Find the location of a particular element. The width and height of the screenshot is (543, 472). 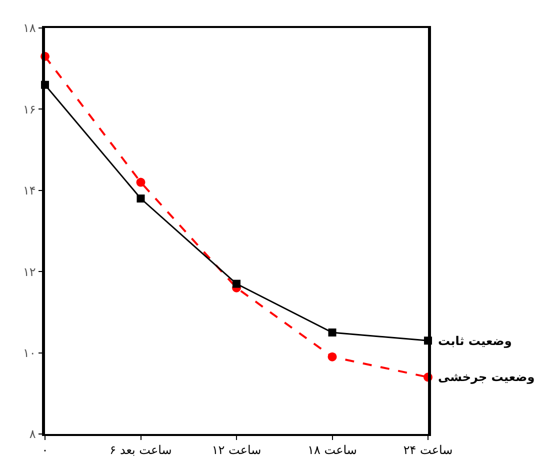

y-tick-label: ۱۴ is located at coordinates (29, 191).